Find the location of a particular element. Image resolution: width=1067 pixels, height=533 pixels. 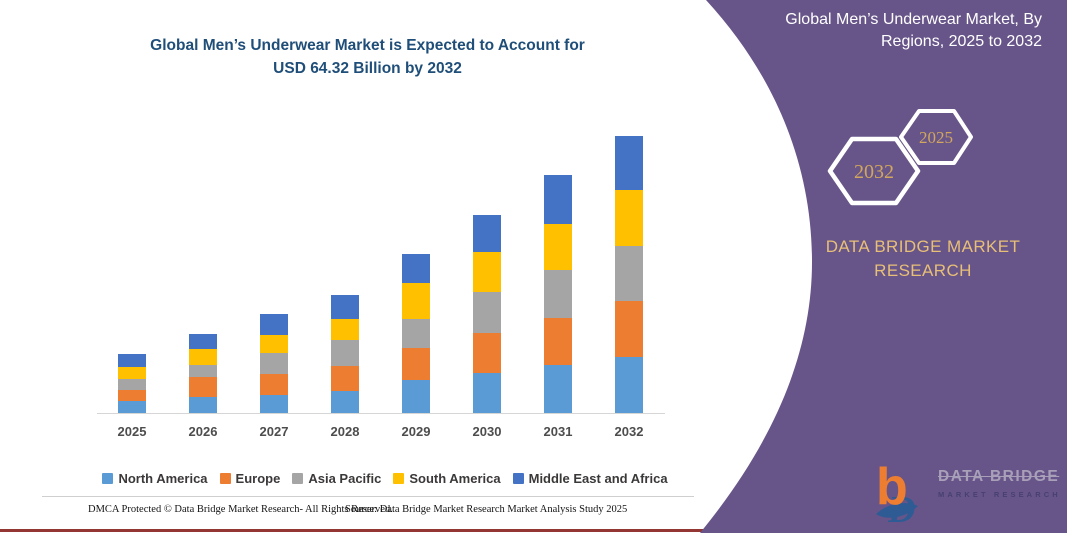

legend-item-middle-east-and-africa: Middle East and Africa is located at coordinates (590, 478).